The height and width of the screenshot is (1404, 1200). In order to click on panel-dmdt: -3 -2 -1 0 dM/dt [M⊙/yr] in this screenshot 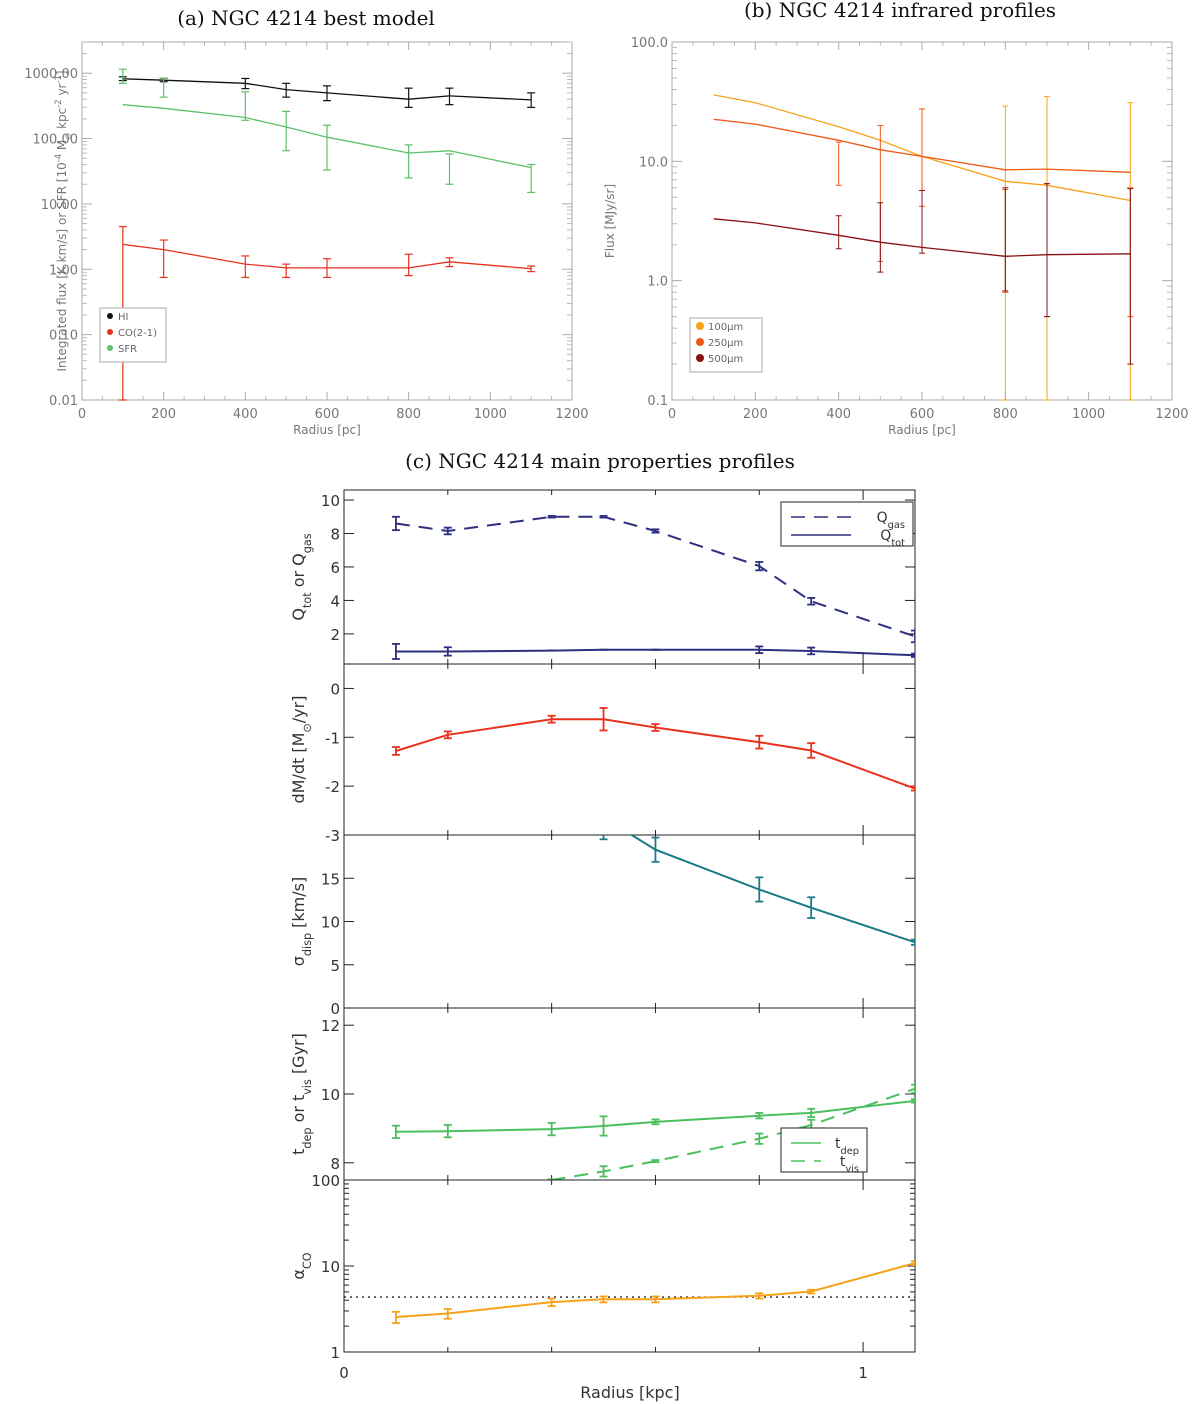, I will do `click(602, 754)`.